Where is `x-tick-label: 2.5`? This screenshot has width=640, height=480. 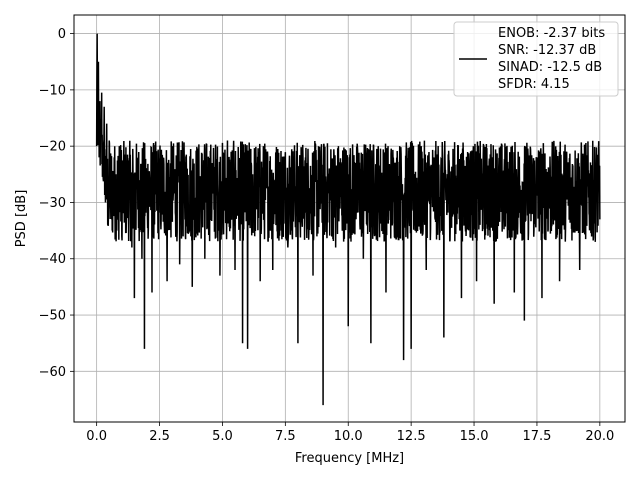
x-tick-label: 2.5 is located at coordinates (159, 436).